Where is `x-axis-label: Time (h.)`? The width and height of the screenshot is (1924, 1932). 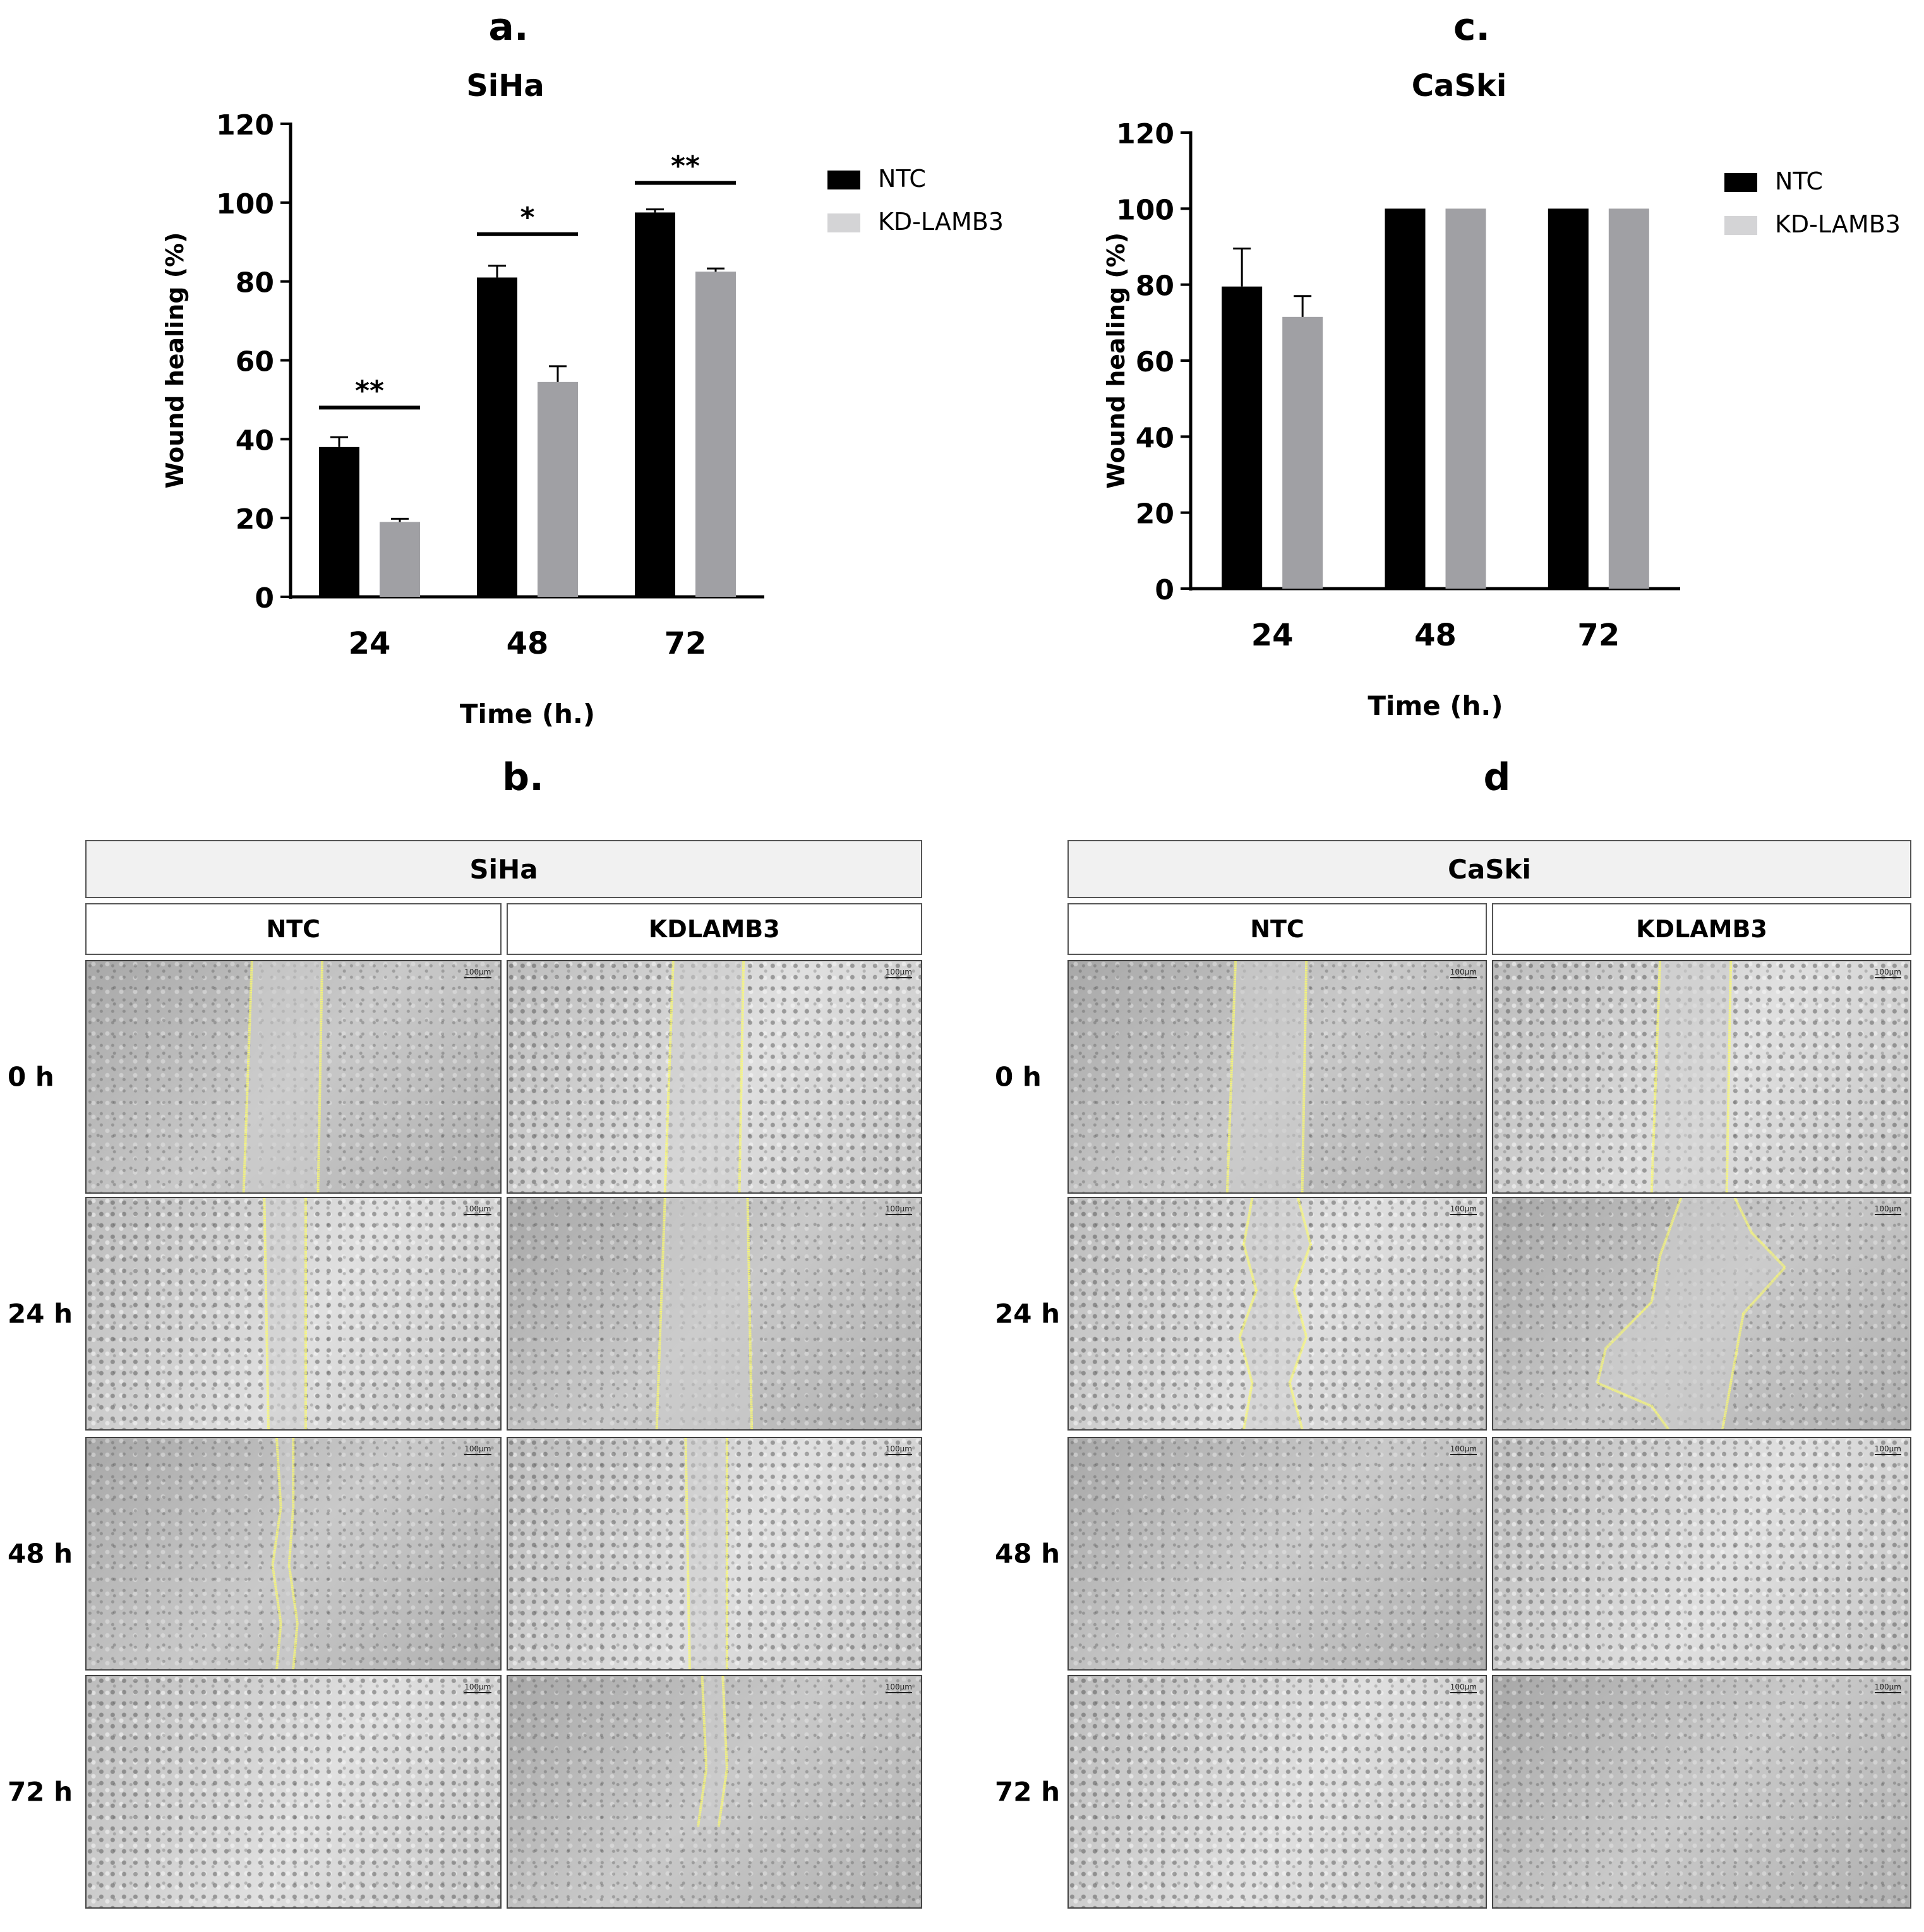
x-axis-label: Time (h.) is located at coordinates (1435, 705).